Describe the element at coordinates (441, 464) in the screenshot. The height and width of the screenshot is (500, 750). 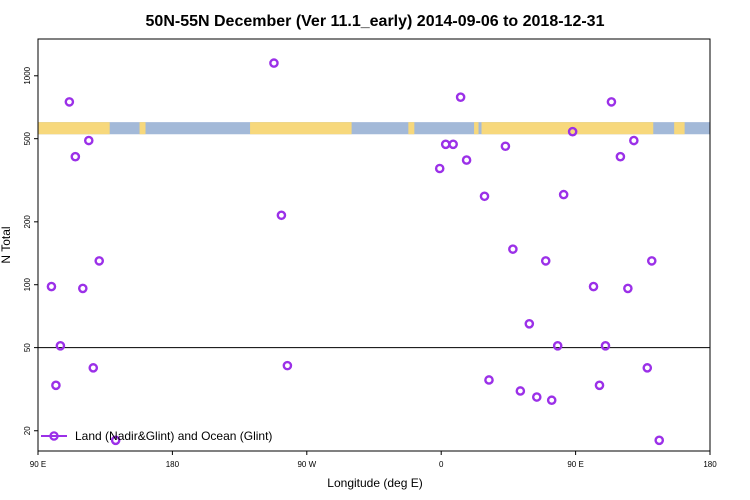
I see `x-tick-label: 0` at that location.